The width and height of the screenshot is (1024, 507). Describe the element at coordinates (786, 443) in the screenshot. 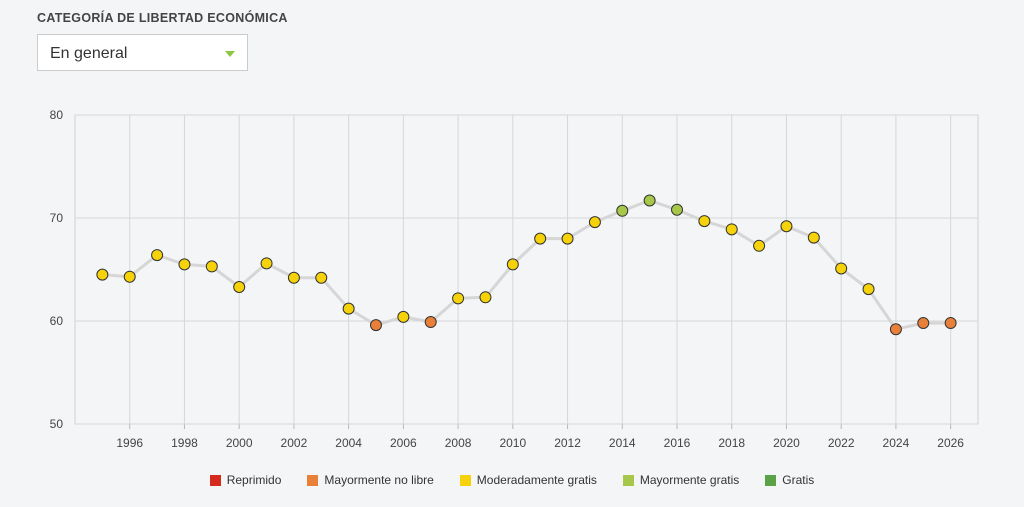

I see `x-tick-label: 2020` at that location.